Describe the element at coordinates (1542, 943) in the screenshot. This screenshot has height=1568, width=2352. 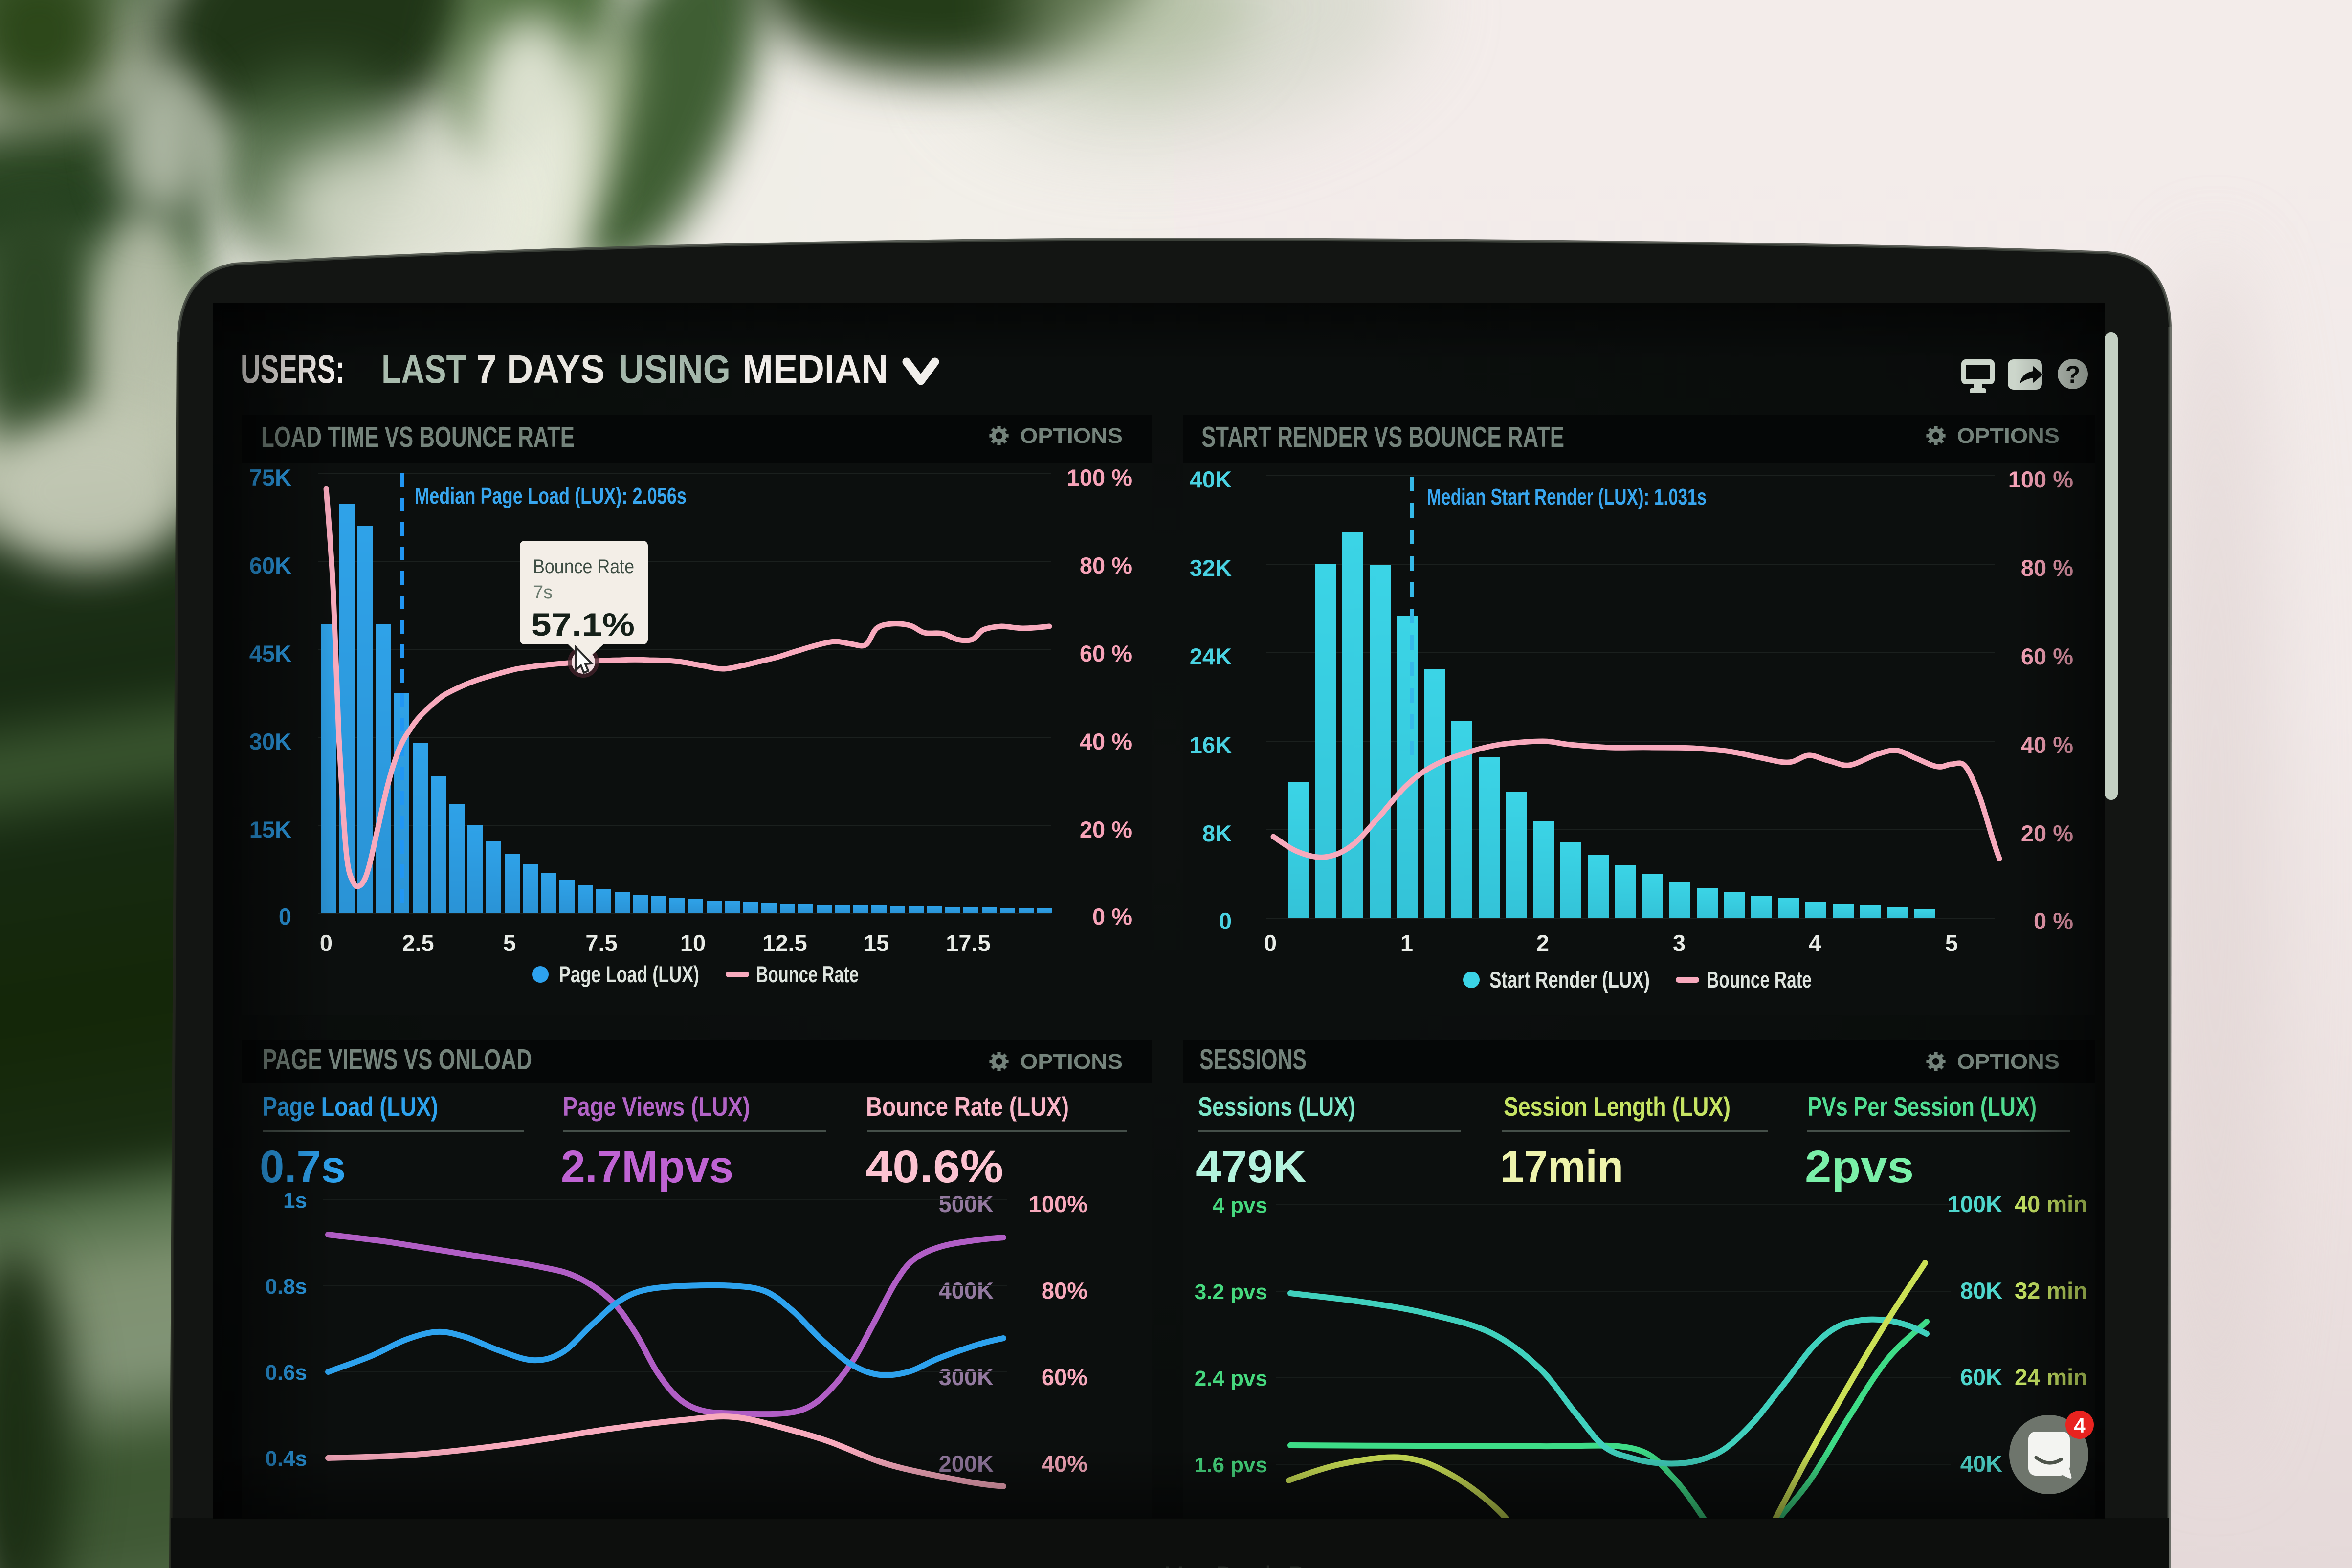
I see `svg-text: 2` at that location.